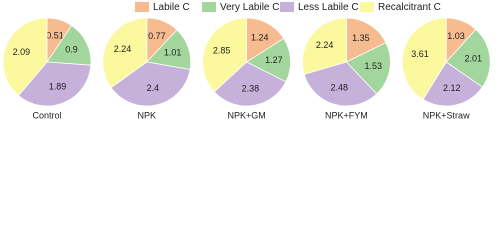  I want to click on value-label: 3.61, so click(420, 54).